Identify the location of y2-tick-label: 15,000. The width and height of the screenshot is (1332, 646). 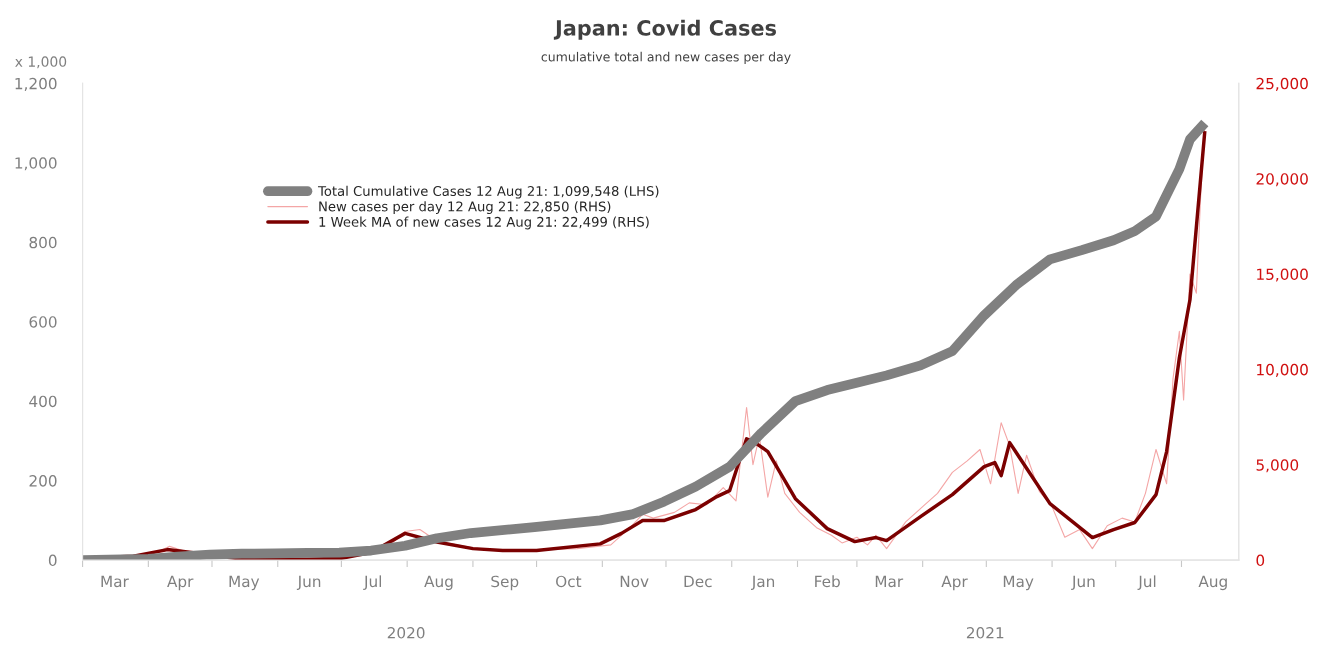
(1282, 275).